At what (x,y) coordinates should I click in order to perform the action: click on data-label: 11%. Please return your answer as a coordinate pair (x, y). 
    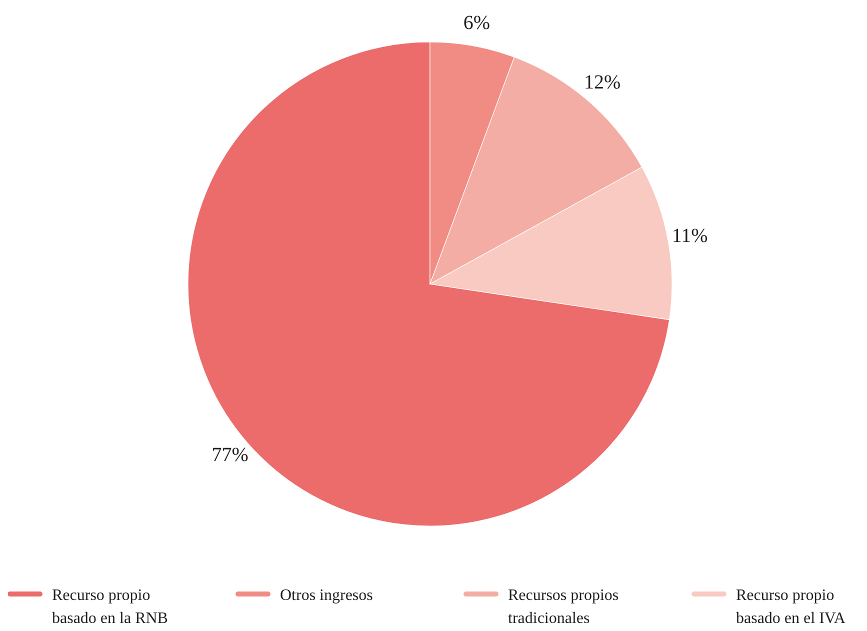
    Looking at the image, I should click on (690, 235).